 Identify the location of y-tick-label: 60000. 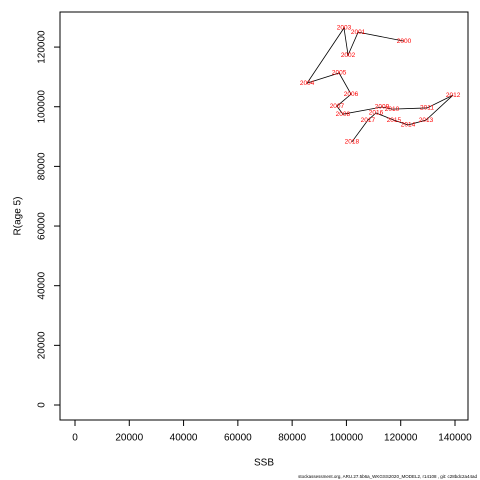
(42, 226).